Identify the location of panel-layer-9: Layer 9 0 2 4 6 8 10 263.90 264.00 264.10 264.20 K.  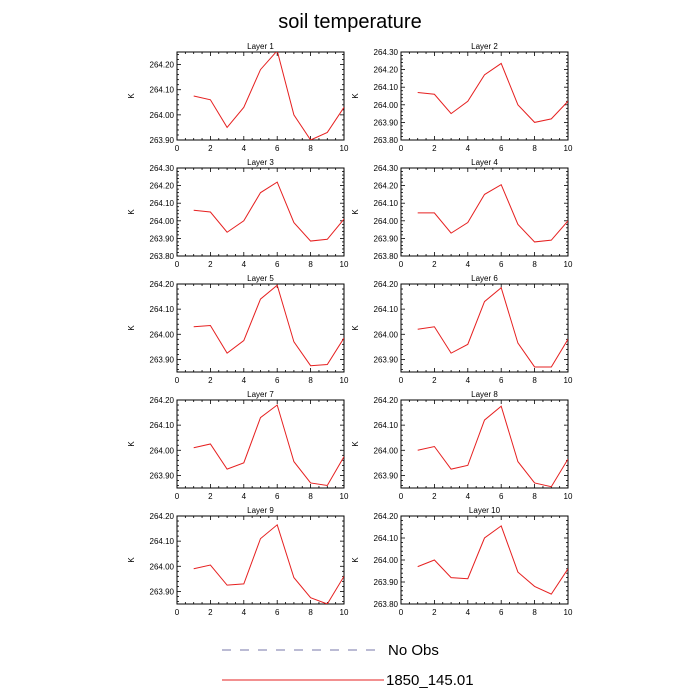
(238, 561).